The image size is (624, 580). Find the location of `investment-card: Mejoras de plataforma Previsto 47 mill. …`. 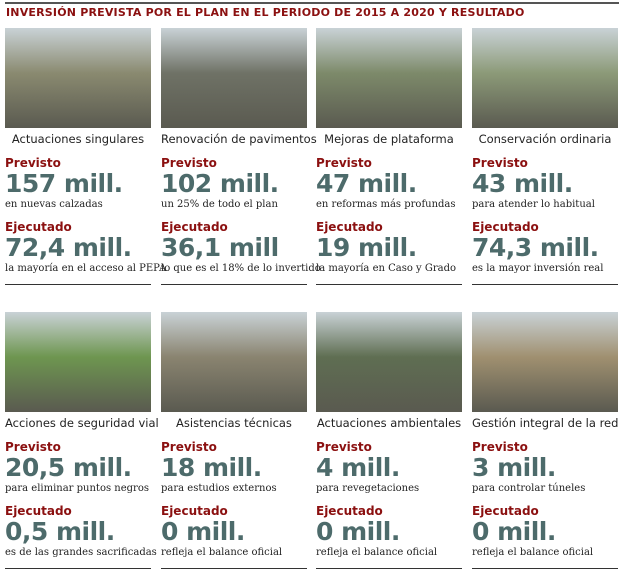

investment-card: Mejoras de plataforma Previsto 47 mill. … is located at coordinates (389, 156).